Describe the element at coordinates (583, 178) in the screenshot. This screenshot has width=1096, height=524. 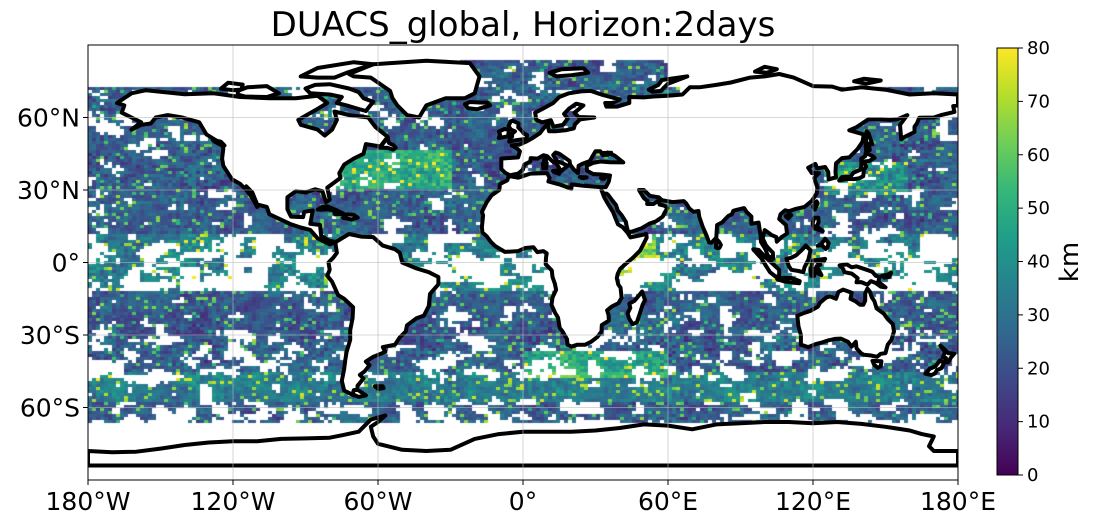
I see `landmass-crete` at that location.